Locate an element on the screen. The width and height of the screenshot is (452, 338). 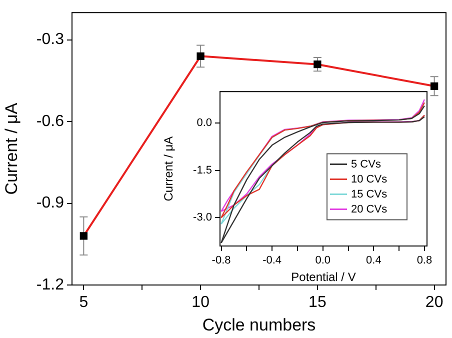
x-tick-label: 0.0 is located at coordinates (323, 260).